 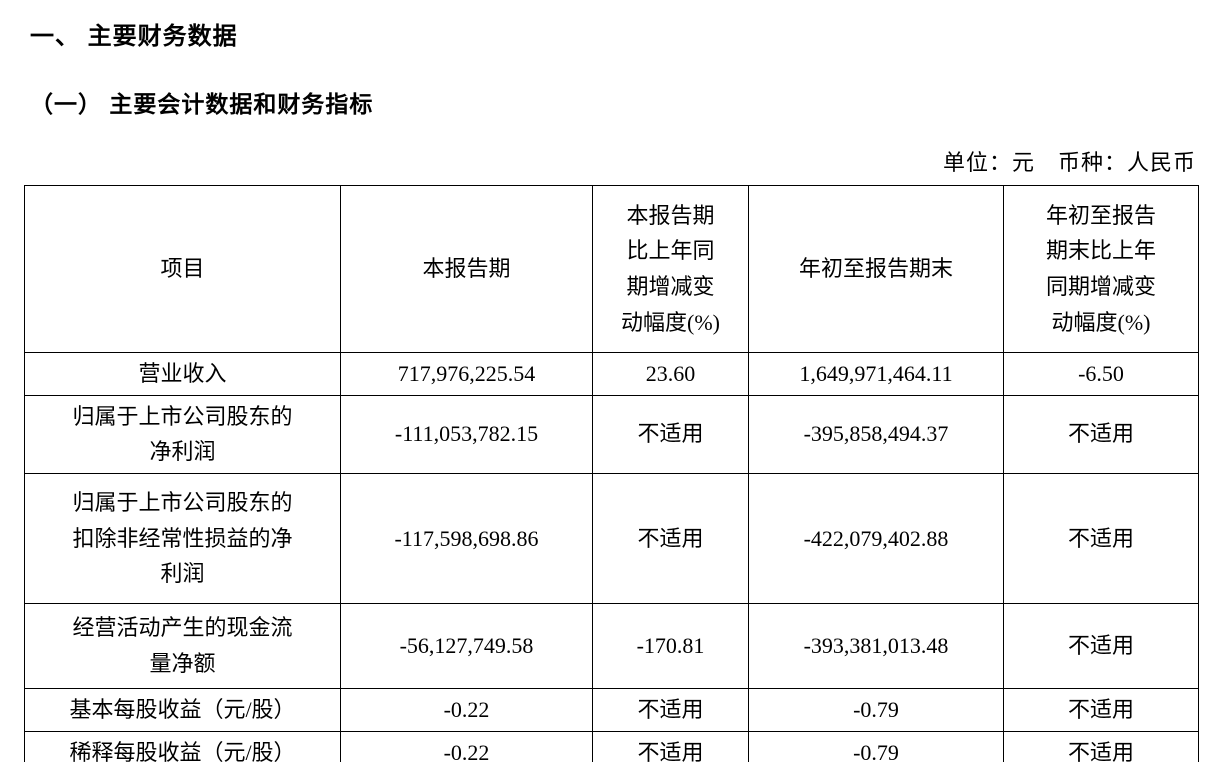 I want to click on cell-ytd: 1,649,971,464.11, so click(x=876, y=374).